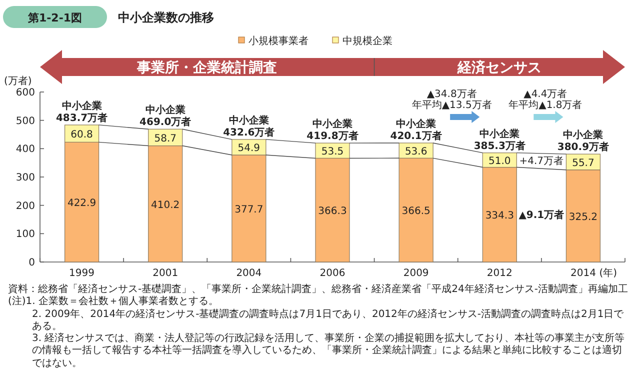 The height and width of the screenshot is (390, 635). What do you see at coordinates (249, 126) in the screenshot?
I see `total-label: 中小企業 432.6万者` at bounding box center [249, 126].